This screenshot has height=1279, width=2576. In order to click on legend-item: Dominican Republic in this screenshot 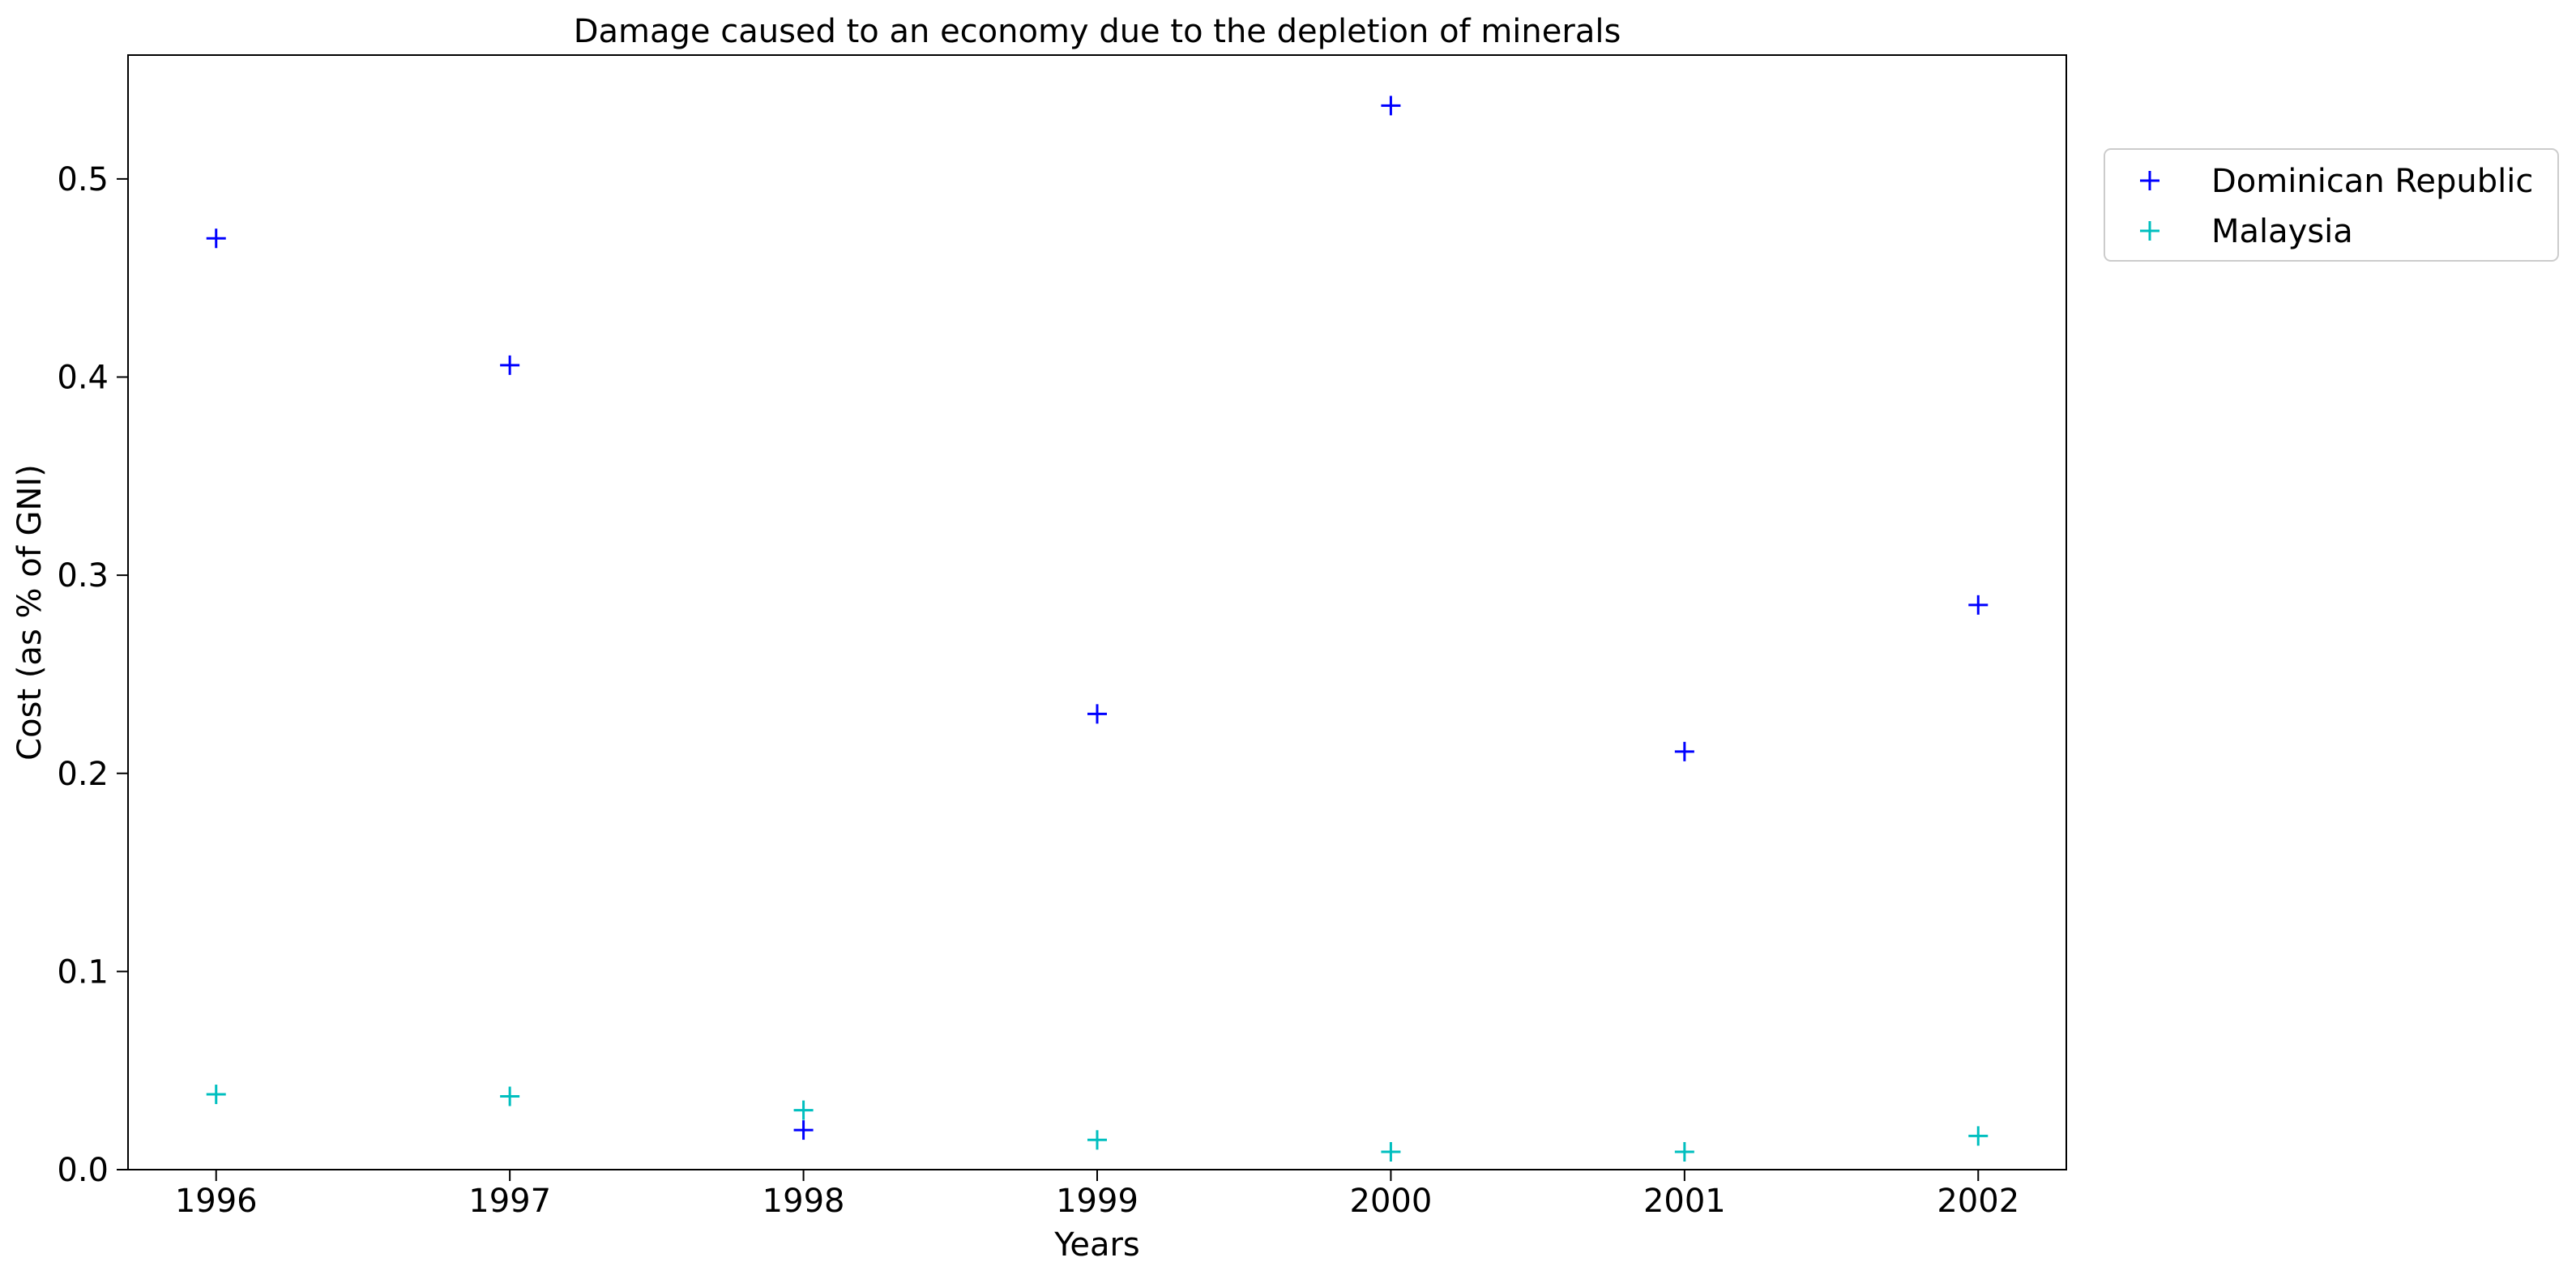, I will do `click(2336, 181)`.